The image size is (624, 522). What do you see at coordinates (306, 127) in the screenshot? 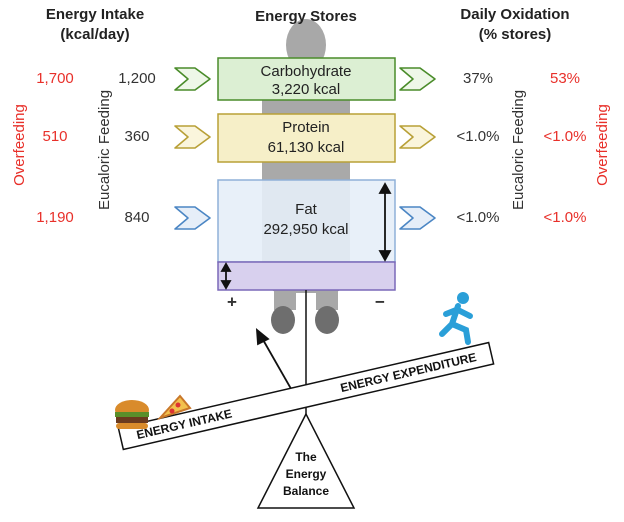
I see `store-name: Protein` at bounding box center [306, 127].